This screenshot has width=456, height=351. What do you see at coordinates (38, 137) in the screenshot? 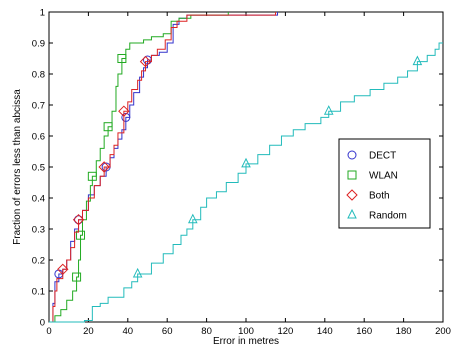
I see `y-tick-label: 0.6` at bounding box center [38, 137].